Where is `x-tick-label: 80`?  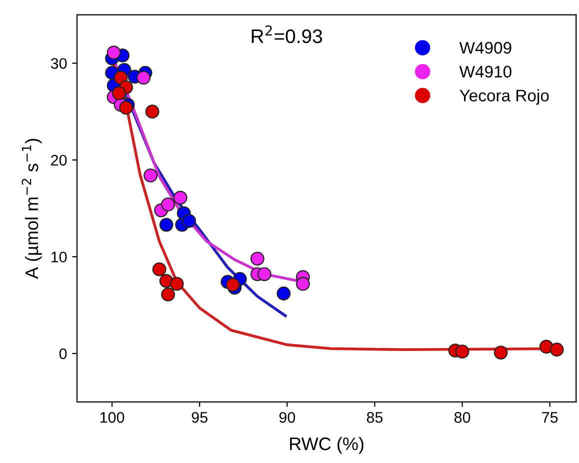 x-tick-label: 80 is located at coordinates (462, 417).